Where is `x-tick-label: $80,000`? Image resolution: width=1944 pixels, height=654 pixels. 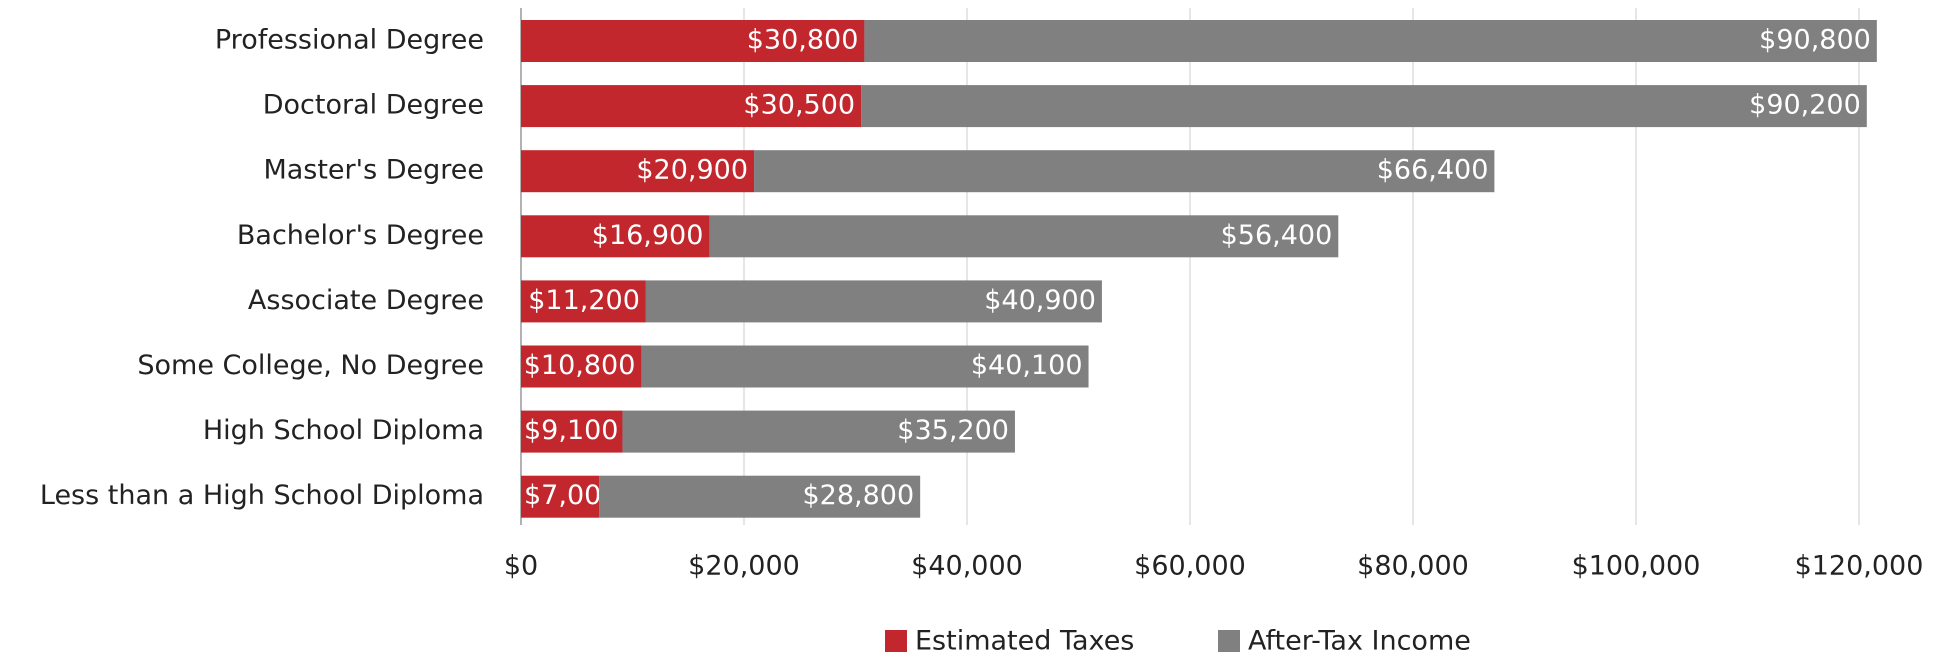
x-tick-label: $80,000 is located at coordinates (1413, 566).